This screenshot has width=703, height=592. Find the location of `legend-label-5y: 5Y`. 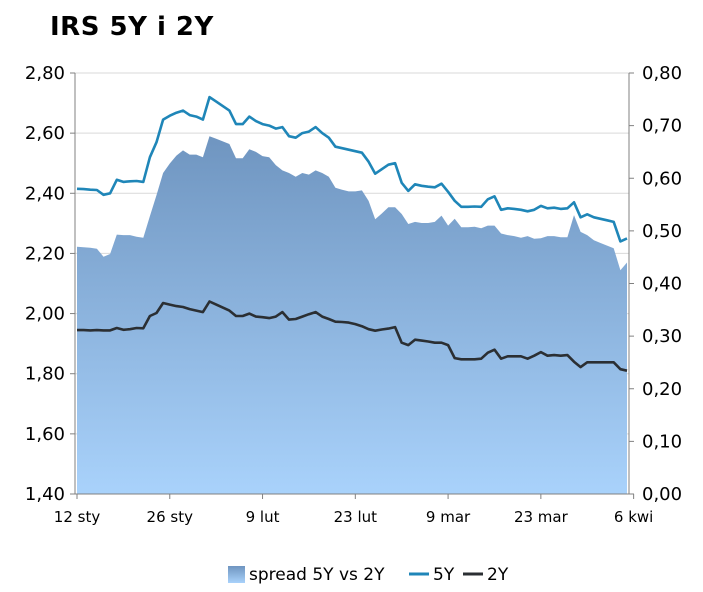

legend-label-5y: 5Y is located at coordinates (444, 575).